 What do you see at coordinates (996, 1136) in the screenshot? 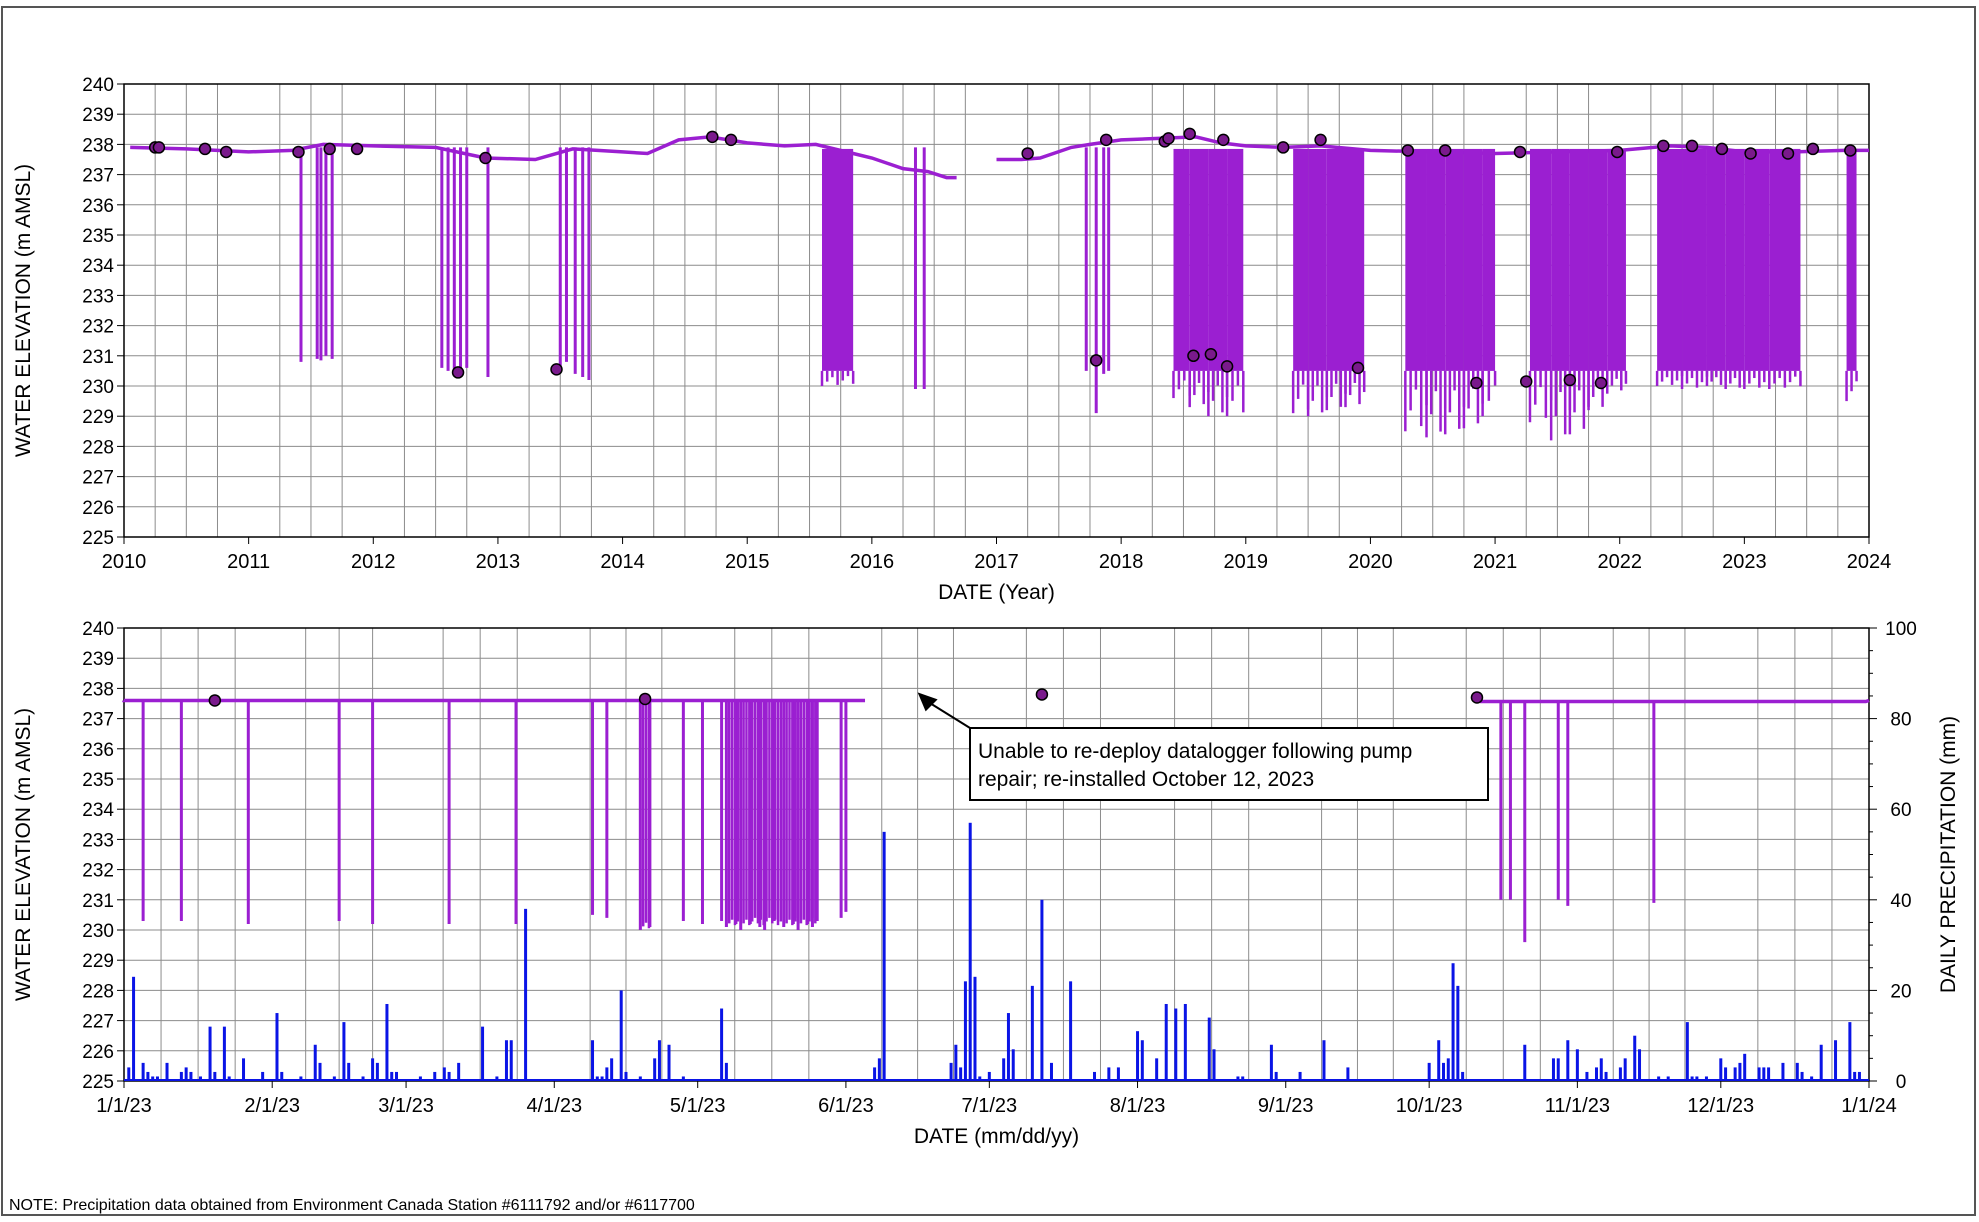
I see `x-axis-label: DATE (mm/dd/yy)` at bounding box center [996, 1136].